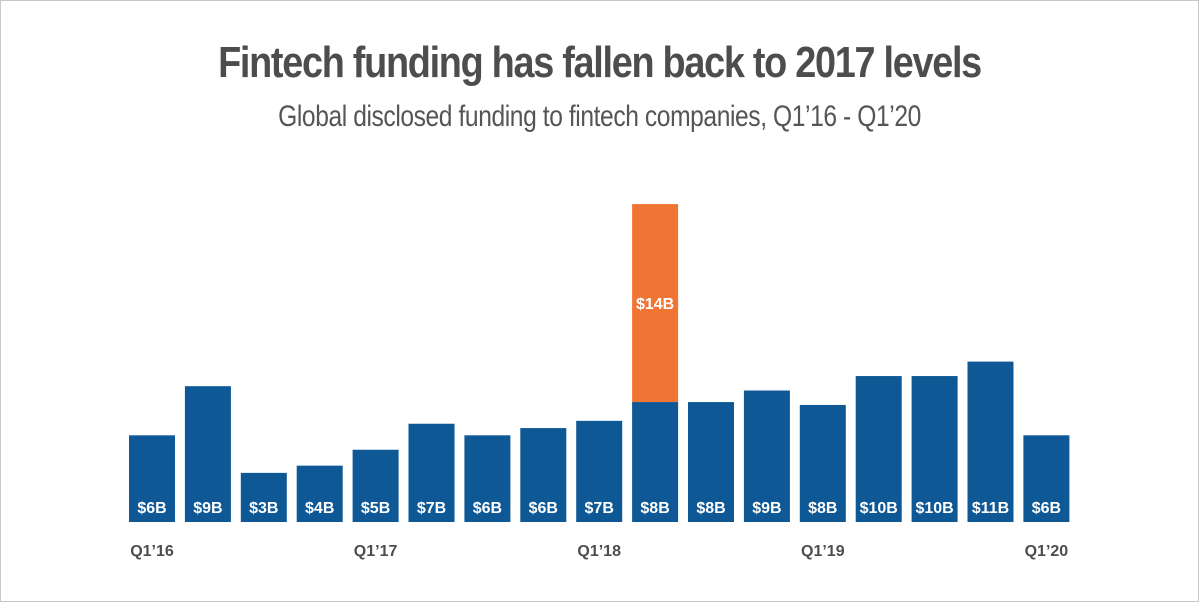  What do you see at coordinates (990, 508) in the screenshot?
I see `bar-value-label: $11B` at bounding box center [990, 508].